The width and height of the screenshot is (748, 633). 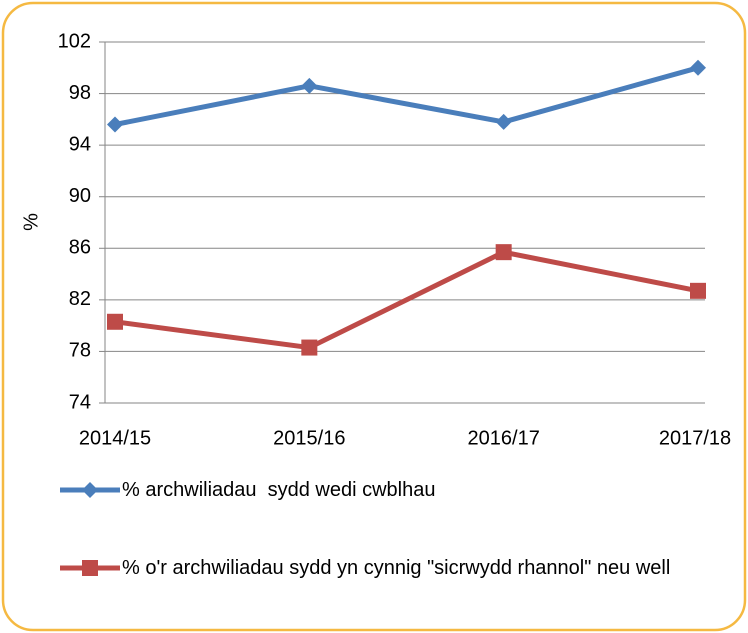 I want to click on y-tick-label: 74, so click(x=80, y=402).